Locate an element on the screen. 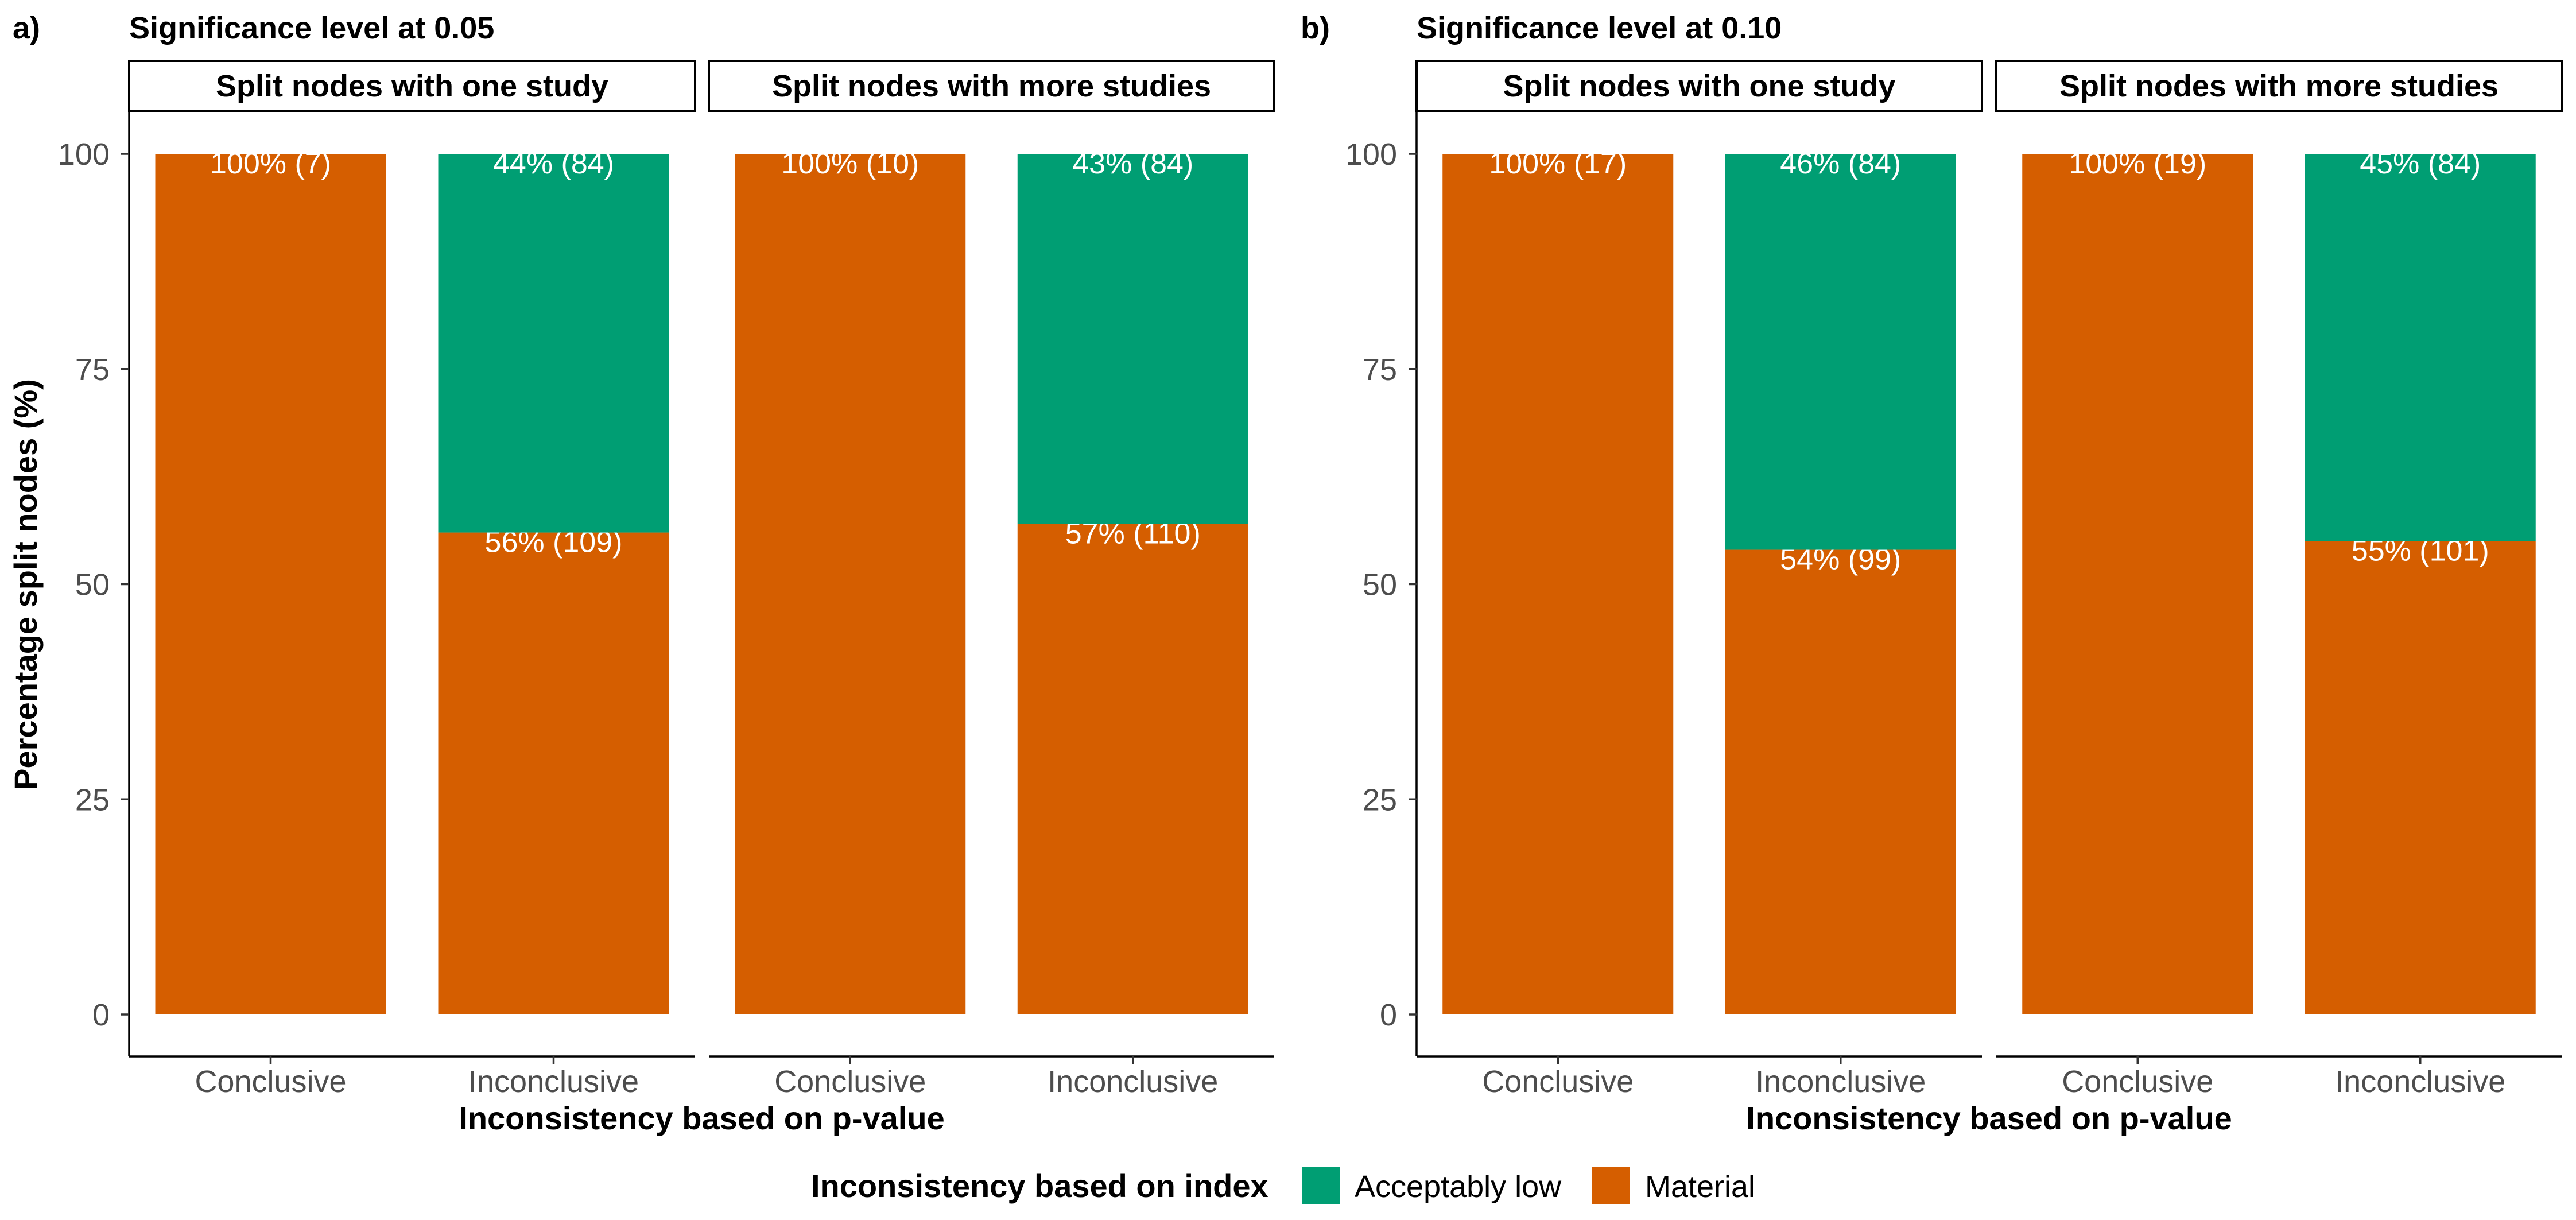 Image resolution: width=2576 pixels, height=1220 pixels. panel-tag: a) is located at coordinates (26, 28).